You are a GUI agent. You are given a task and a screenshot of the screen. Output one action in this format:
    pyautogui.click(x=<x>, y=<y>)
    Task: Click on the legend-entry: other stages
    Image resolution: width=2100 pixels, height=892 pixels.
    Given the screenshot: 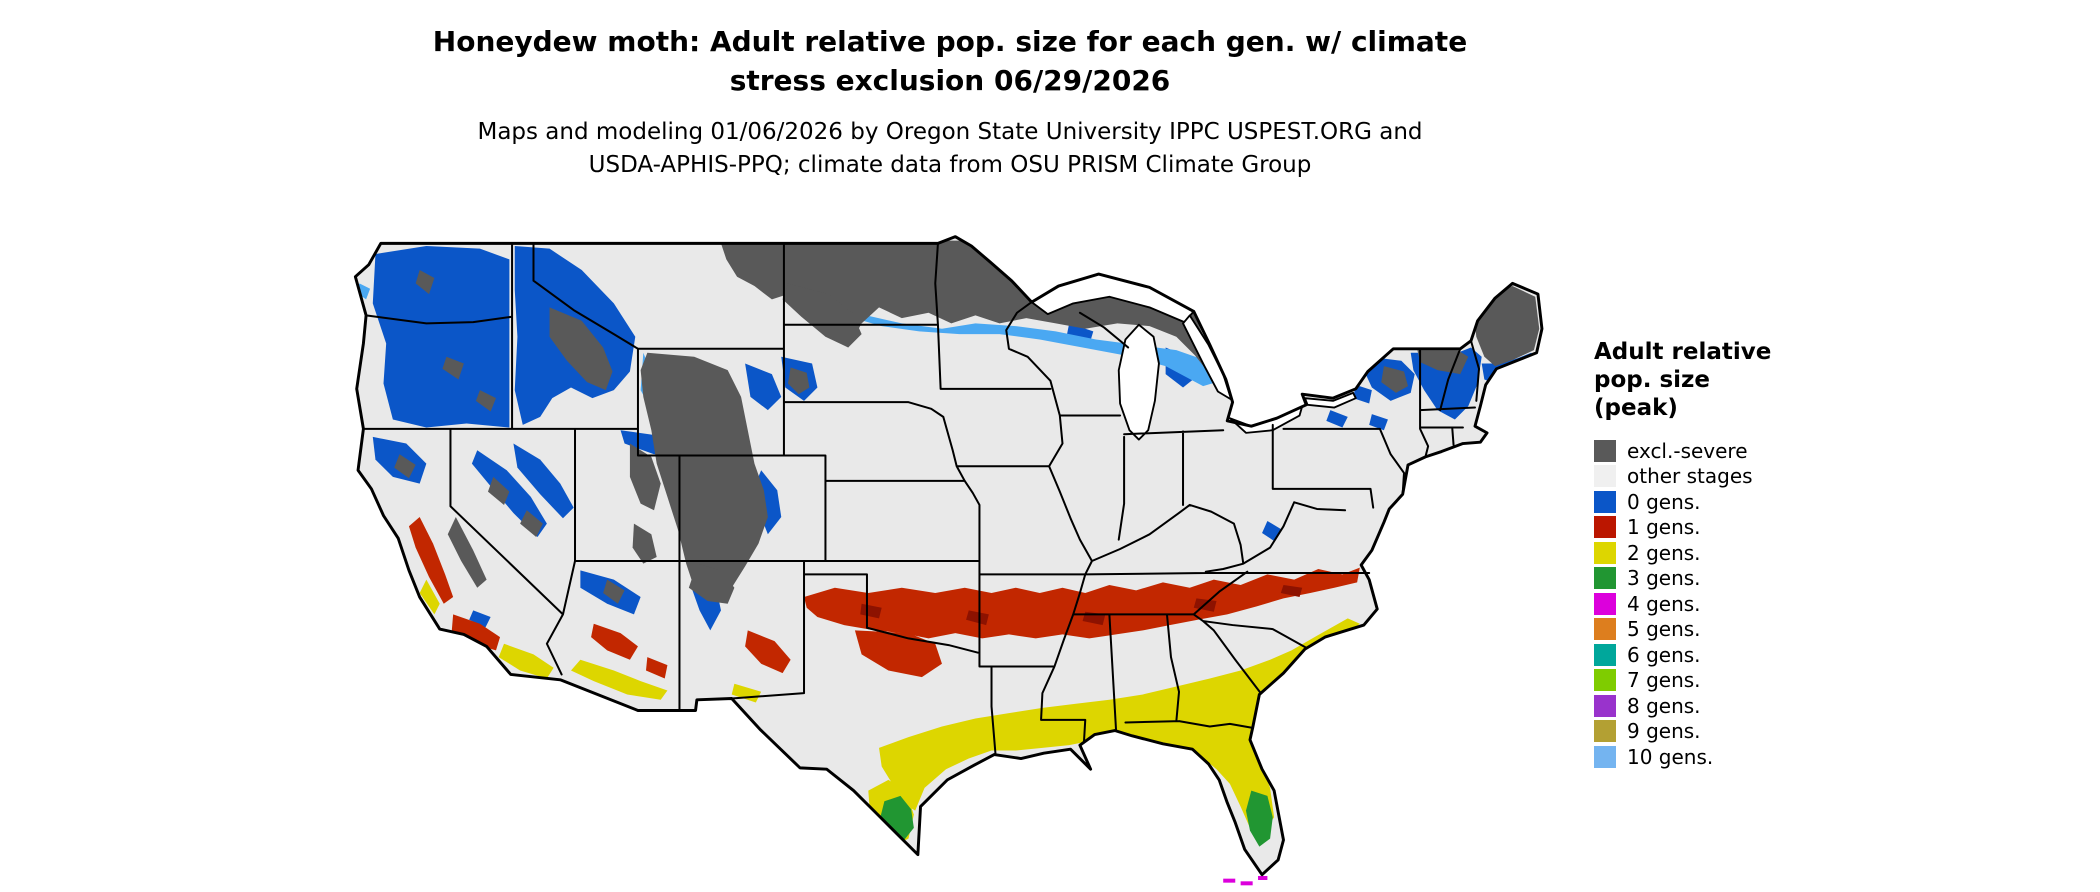 What is the action you would take?
    pyautogui.click(x=1774, y=477)
    